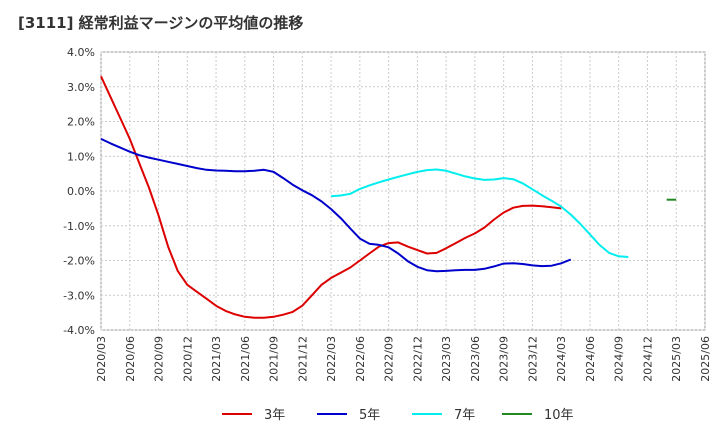  Describe the element at coordinates (81, 122) in the screenshot. I see `y-tick-label: 2.0%` at that location.